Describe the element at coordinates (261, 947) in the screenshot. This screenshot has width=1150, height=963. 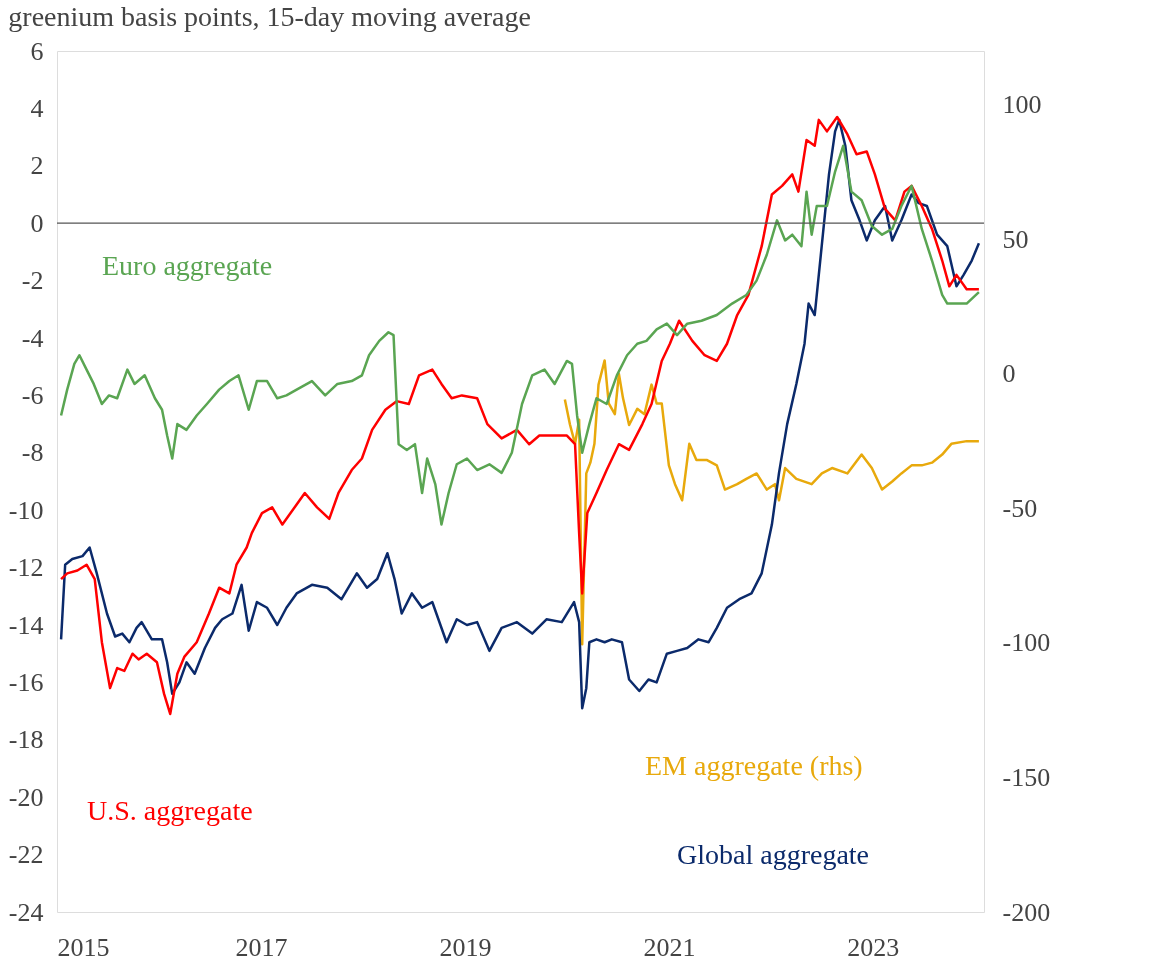
I see `x-tick-label: 2017` at that location.